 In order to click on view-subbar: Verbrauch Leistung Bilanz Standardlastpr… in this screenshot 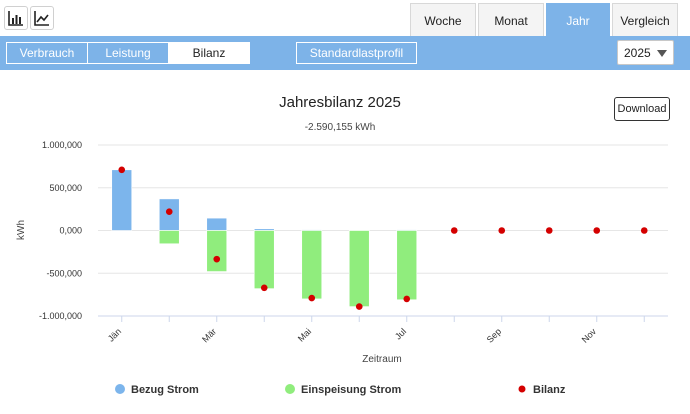, I will do `click(345, 53)`.